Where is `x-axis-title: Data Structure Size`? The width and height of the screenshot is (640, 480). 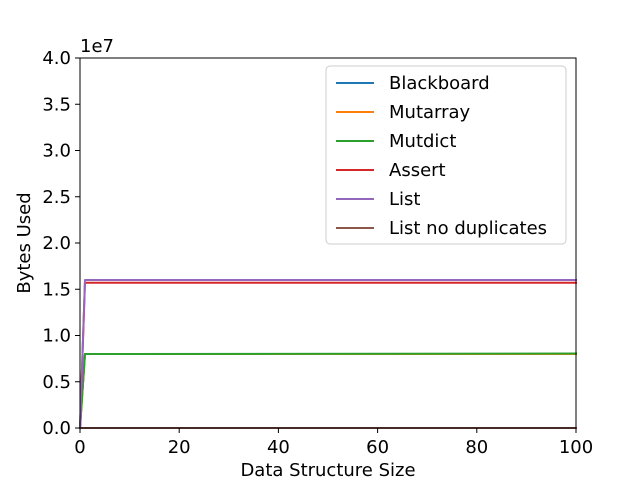 x-axis-title: Data Structure Size is located at coordinates (327, 470).